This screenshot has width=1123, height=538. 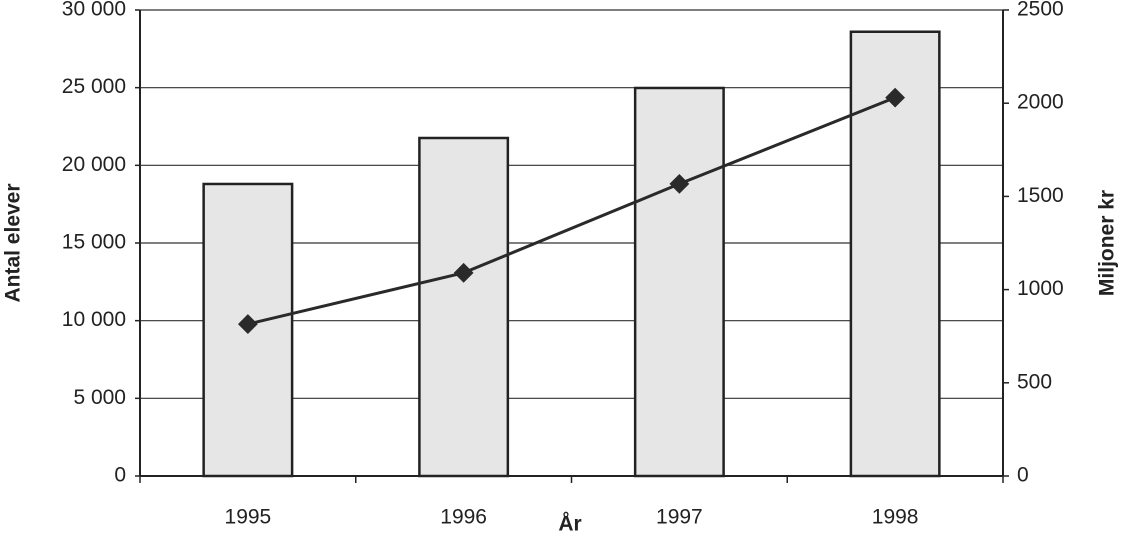 What do you see at coordinates (248, 517) in the screenshot?
I see `x-tick-label: 1995` at bounding box center [248, 517].